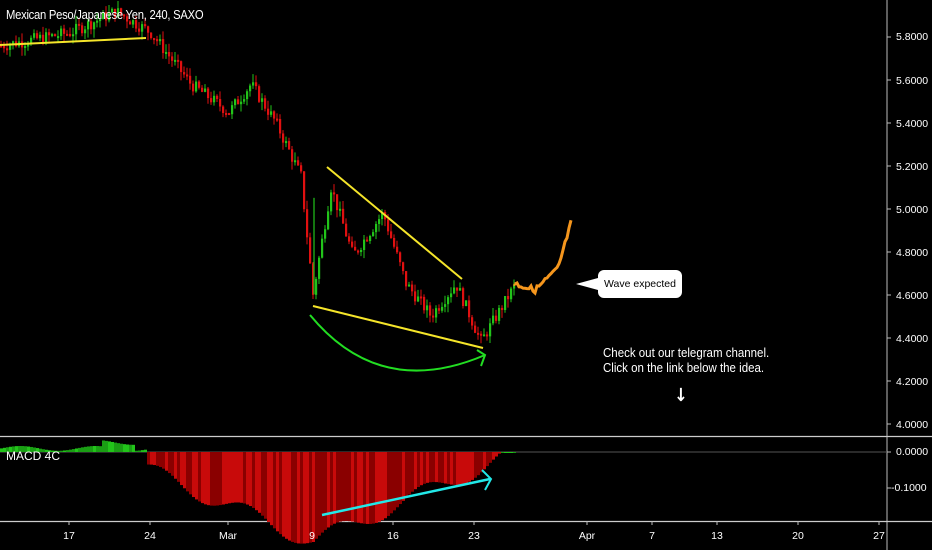  What do you see at coordinates (105, 15) in the screenshot?
I see `chart-title: Mexican Peso/Japanese Yen, 240, SAXO` at bounding box center [105, 15].